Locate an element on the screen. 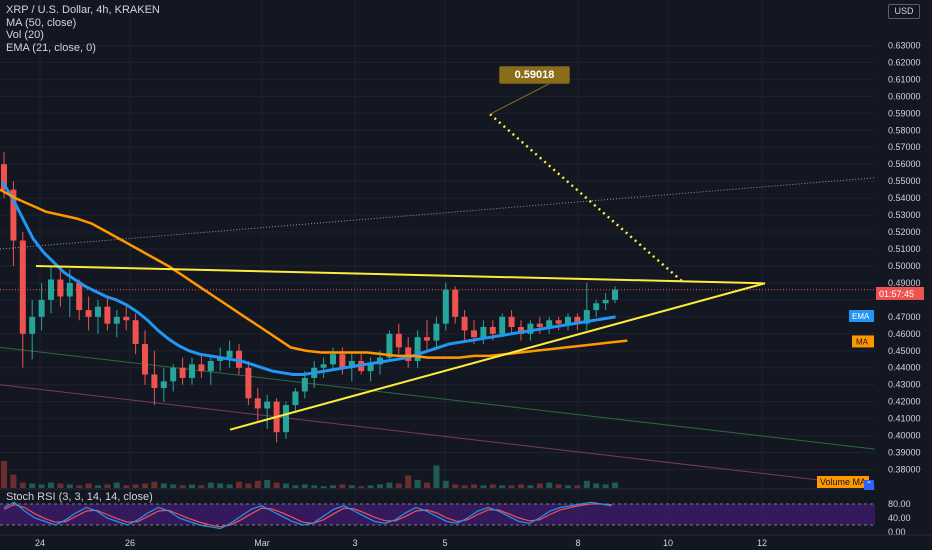 This screenshot has width=932, height=550. rsi-tick-label: 40.00 is located at coordinates (899, 518).